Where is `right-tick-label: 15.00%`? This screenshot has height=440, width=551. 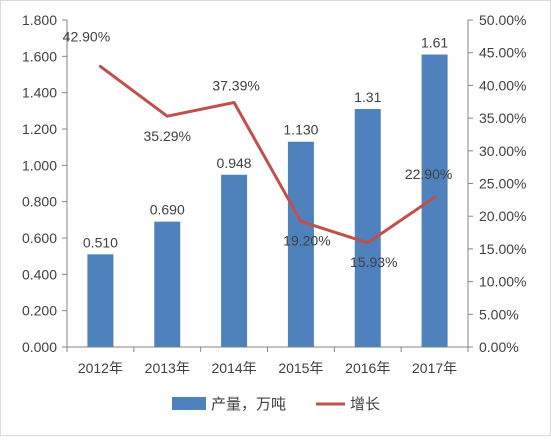
right-tick-label: 15.00% is located at coordinates (502, 249).